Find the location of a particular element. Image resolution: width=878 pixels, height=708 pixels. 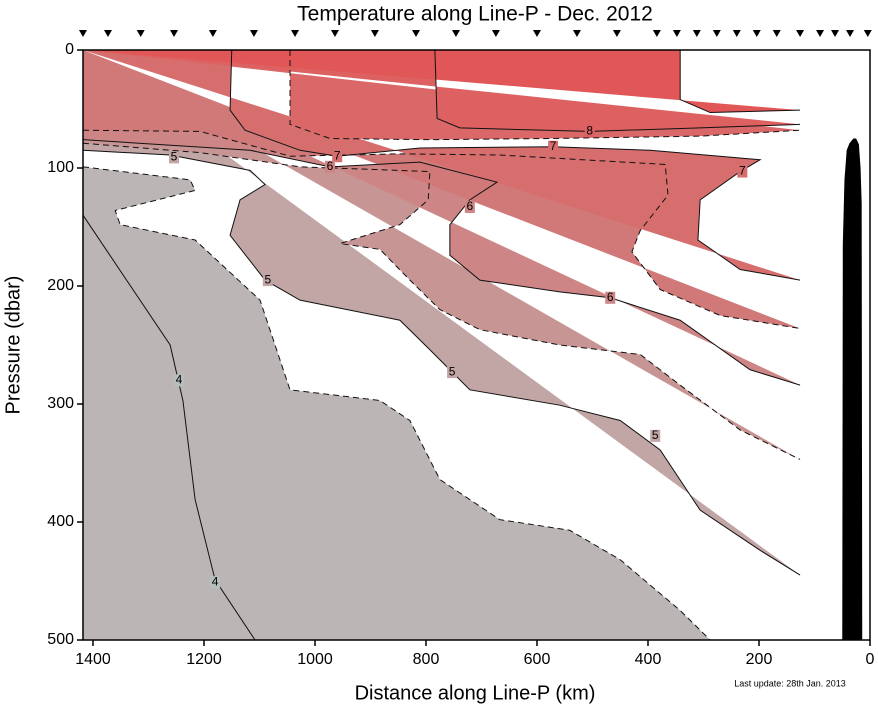

x-tick-label: 200 is located at coordinates (759, 659).